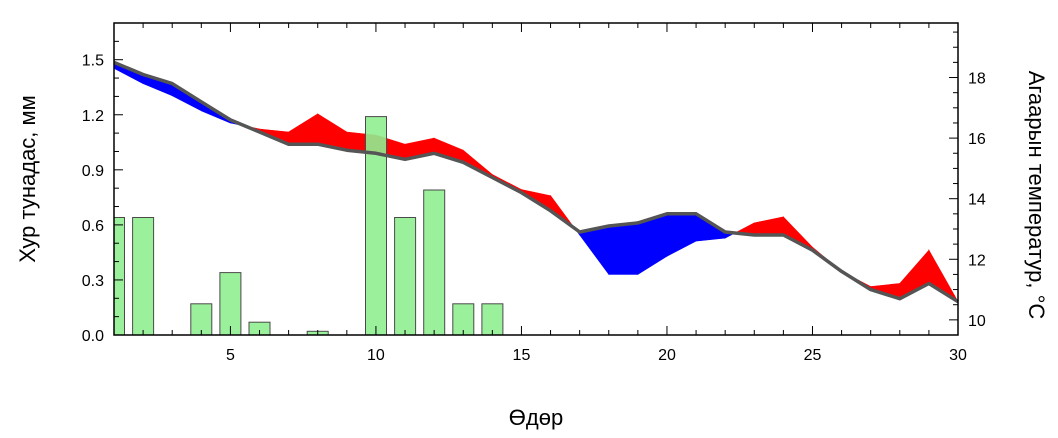 This screenshot has height=438, width=1058. What do you see at coordinates (93, 61) in the screenshot?
I see `left-y-tick-label: 1.5` at bounding box center [93, 61].